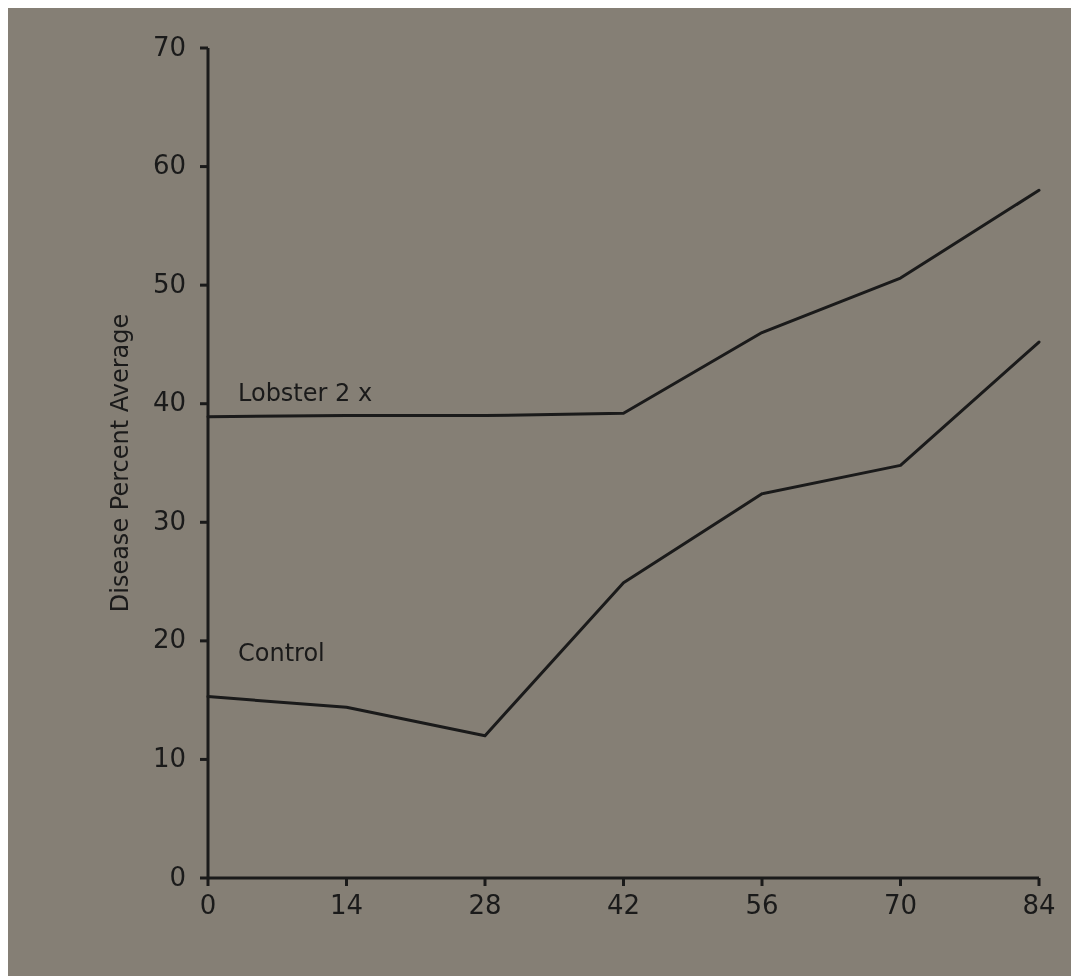  Describe the element at coordinates (281, 652) in the screenshot. I see `series-label: Control` at that location.